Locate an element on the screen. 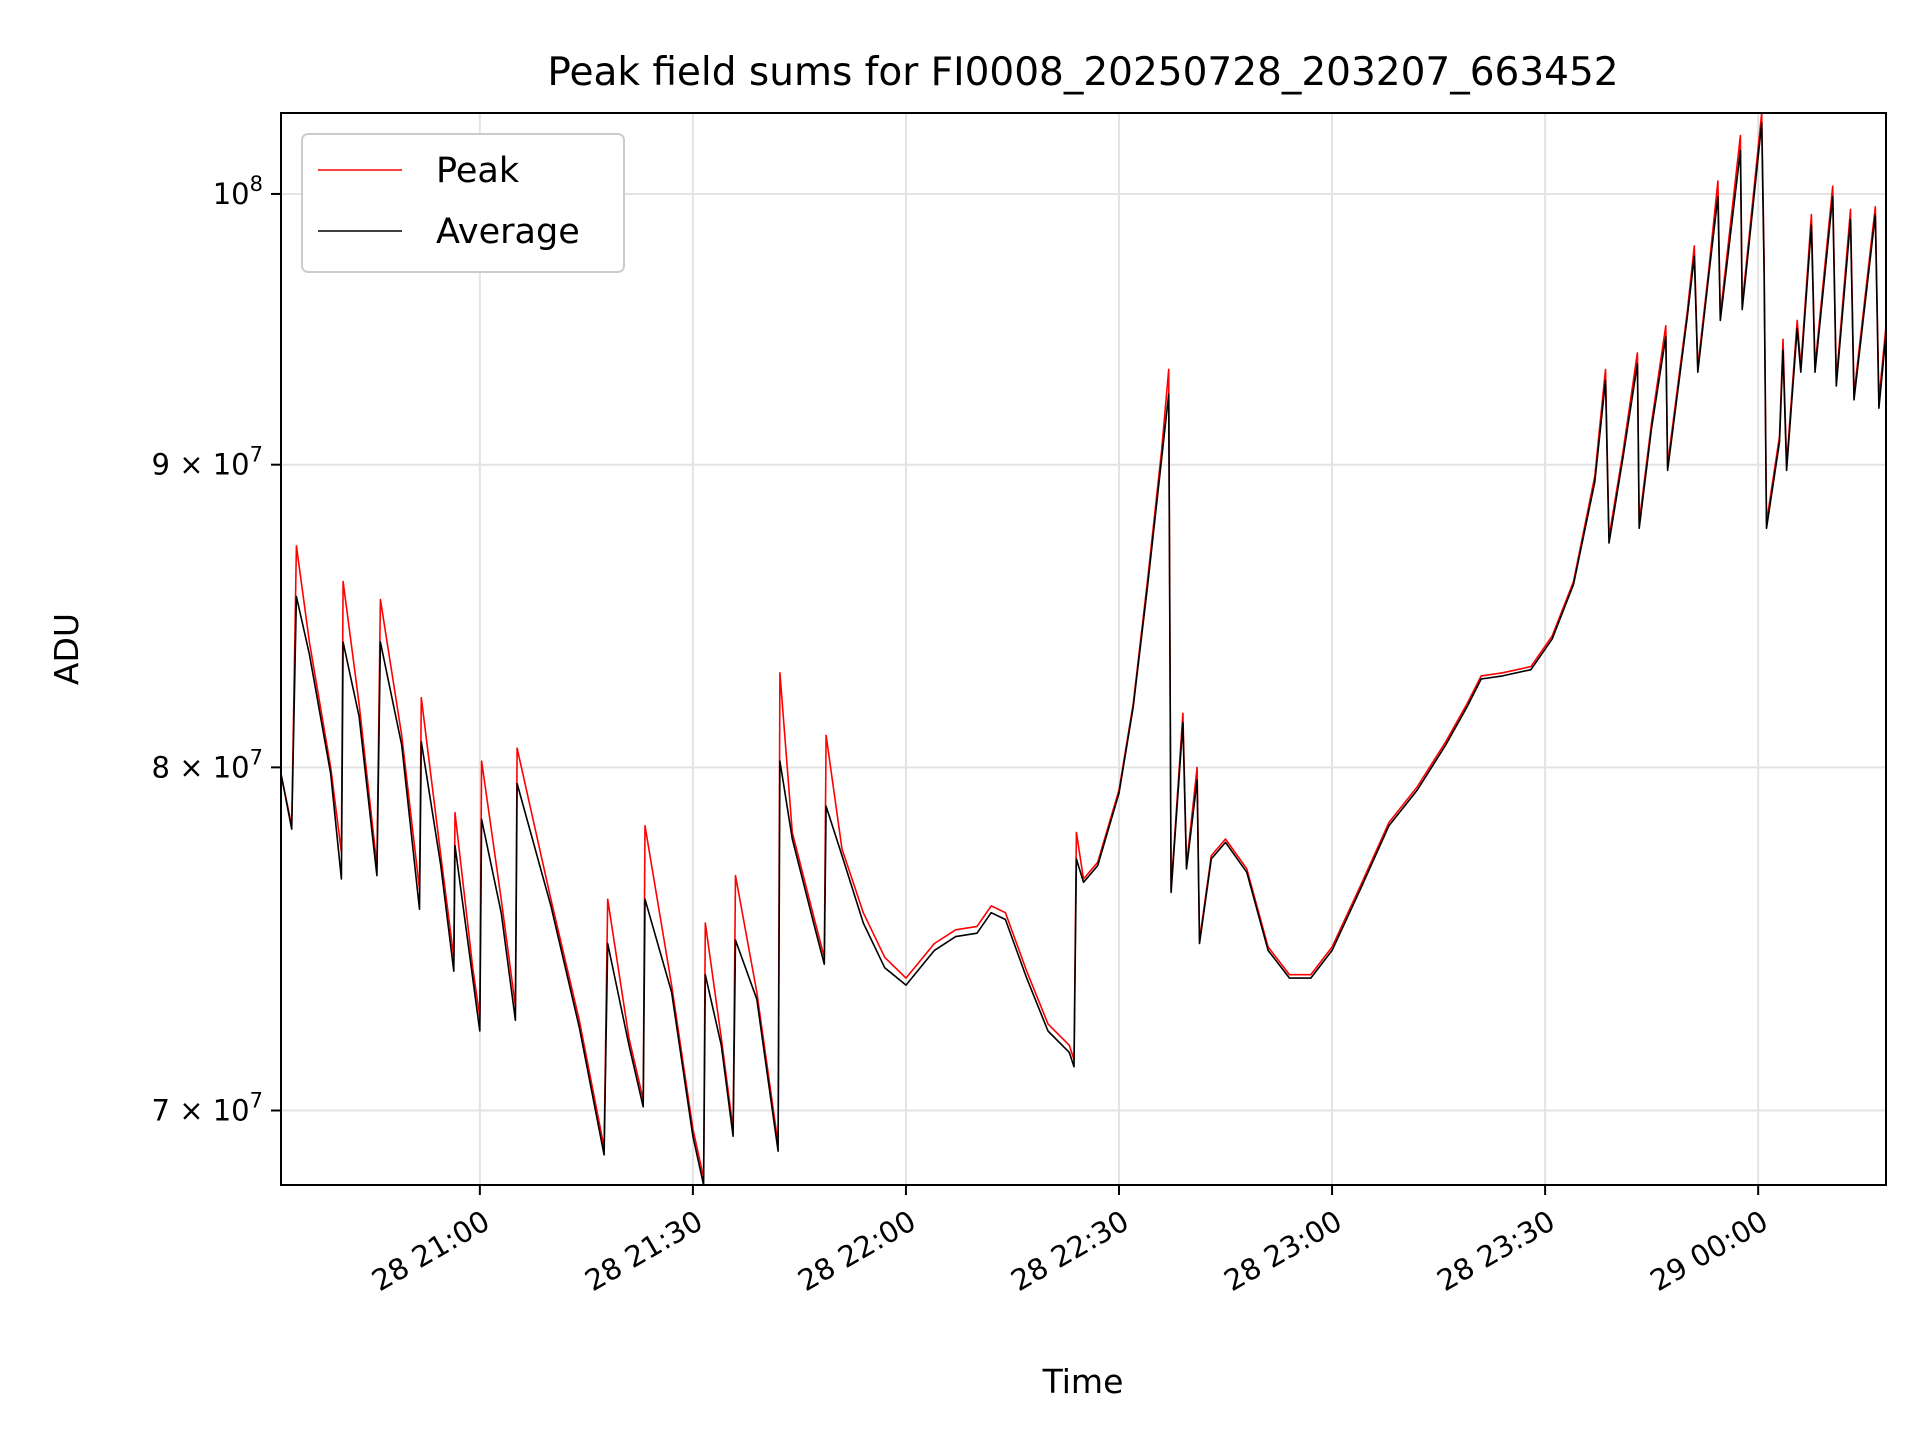 The width and height of the screenshot is (1920, 1440). x-tick-label: 28 21:00 is located at coordinates (430, 1251).